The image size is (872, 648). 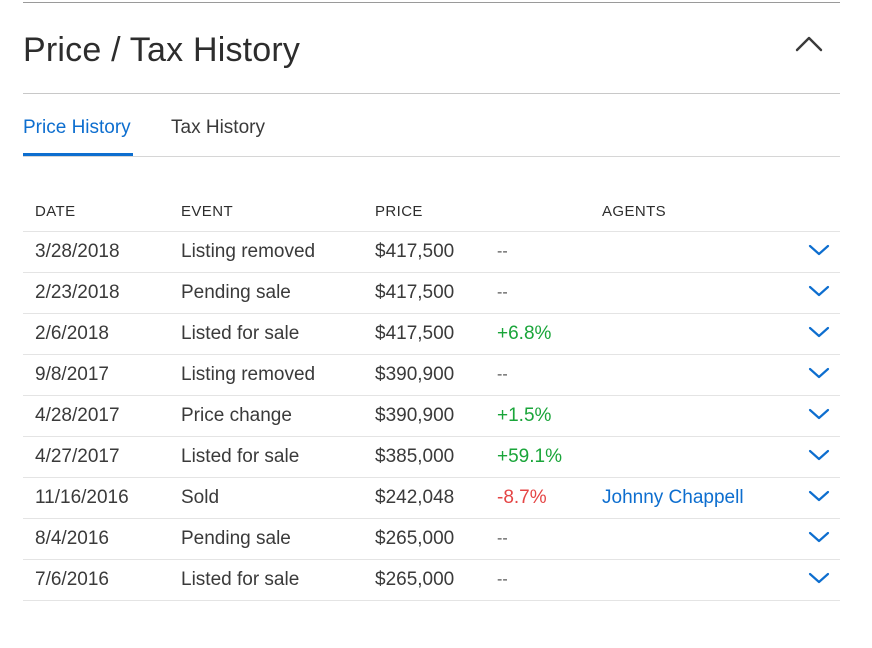 I want to click on header-price: PRICE, so click(x=424, y=212).